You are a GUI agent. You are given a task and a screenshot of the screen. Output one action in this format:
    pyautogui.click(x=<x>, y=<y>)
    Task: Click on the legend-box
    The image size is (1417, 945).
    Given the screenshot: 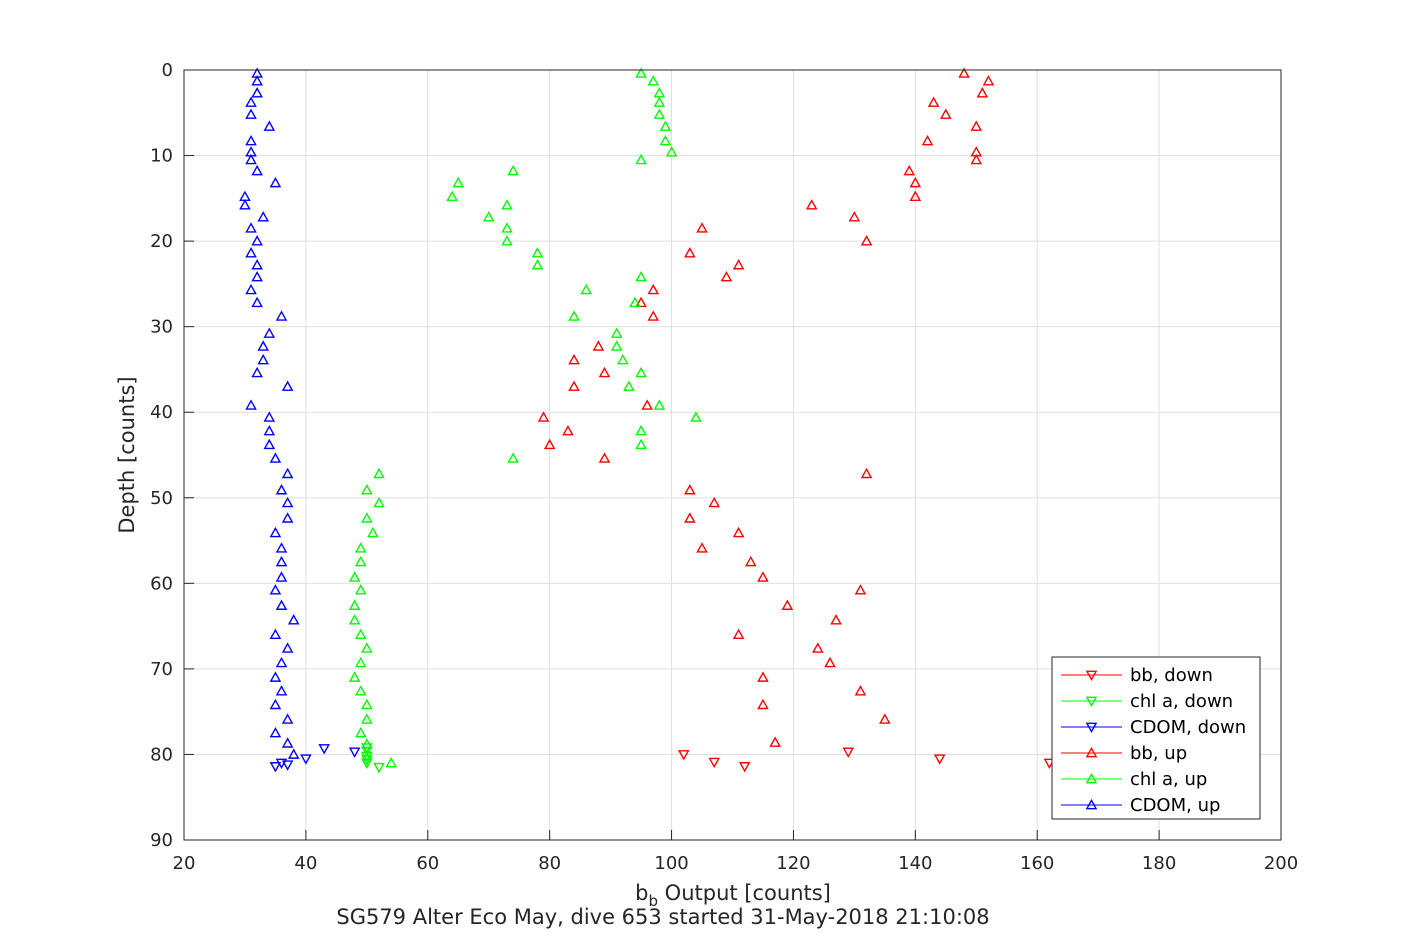 What is the action you would take?
    pyautogui.click(x=1156, y=738)
    